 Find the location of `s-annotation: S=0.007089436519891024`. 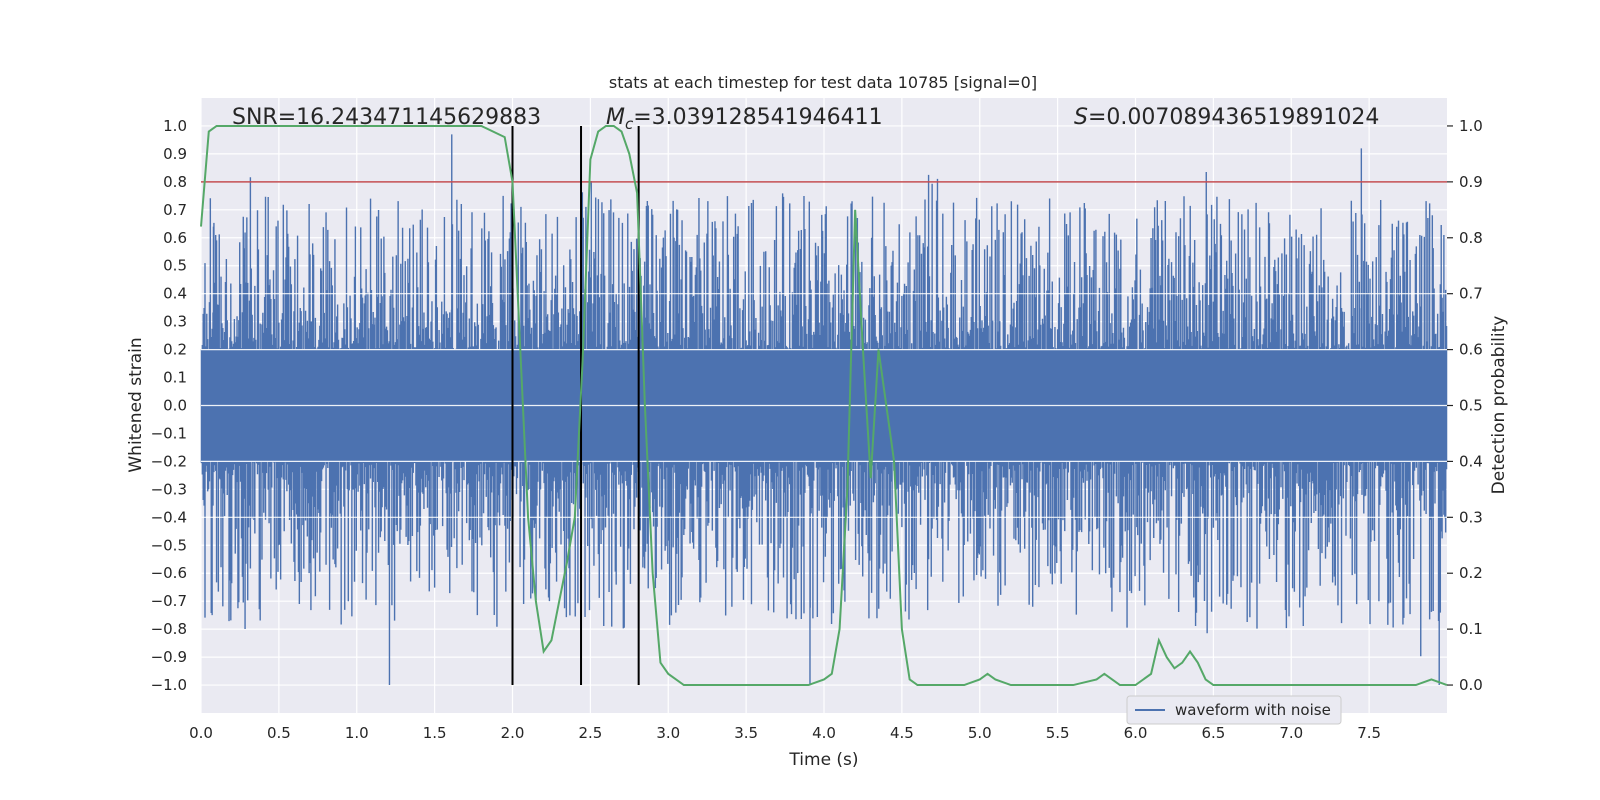

s-annotation: S=0.007089436519891024 is located at coordinates (1226, 117).